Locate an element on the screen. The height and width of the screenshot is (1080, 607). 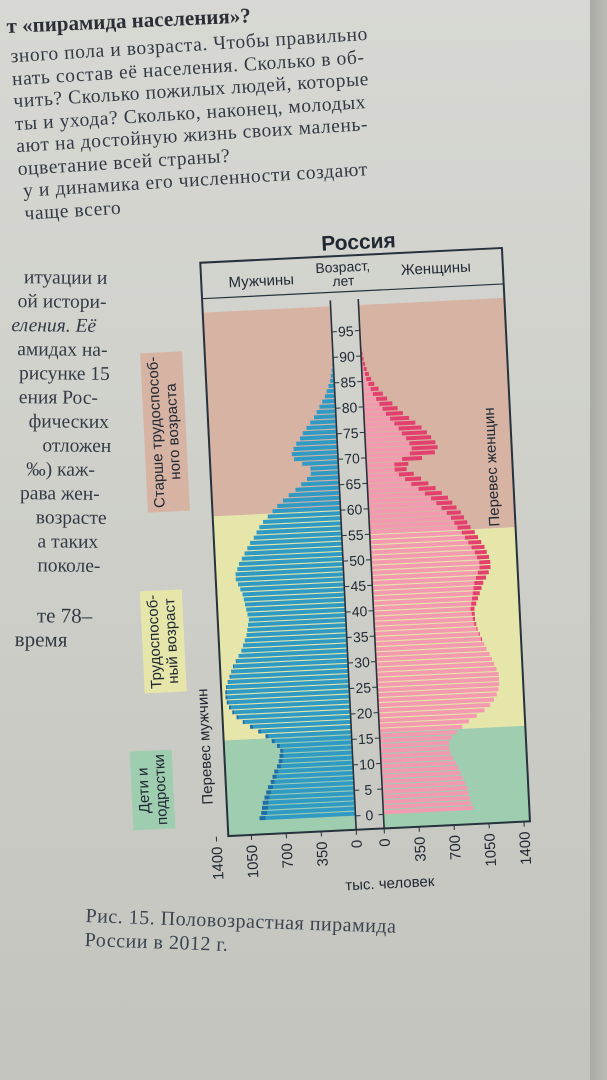
age-group-label: Дети иподростки is located at coordinates (152, 790).